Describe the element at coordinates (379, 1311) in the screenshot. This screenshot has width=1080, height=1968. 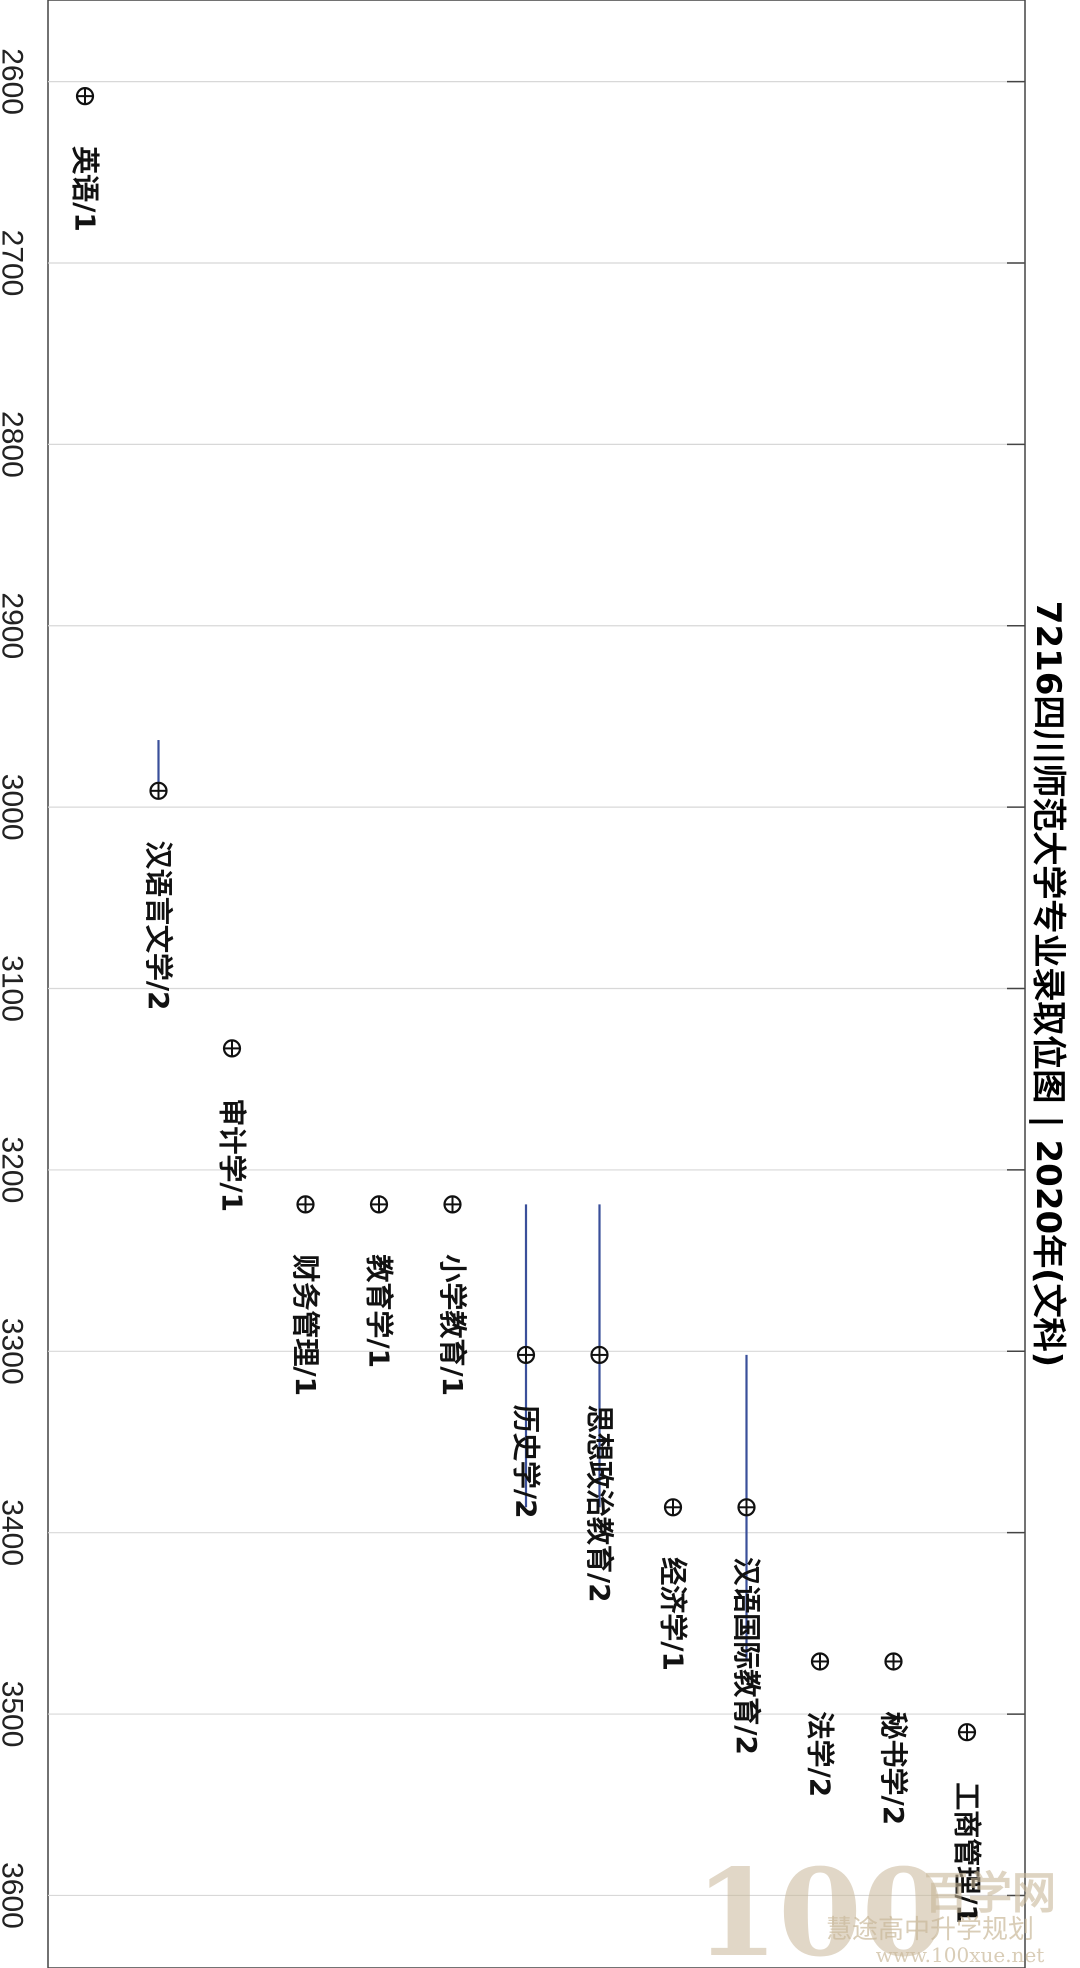
I see `data-label: 教育学/1` at that location.